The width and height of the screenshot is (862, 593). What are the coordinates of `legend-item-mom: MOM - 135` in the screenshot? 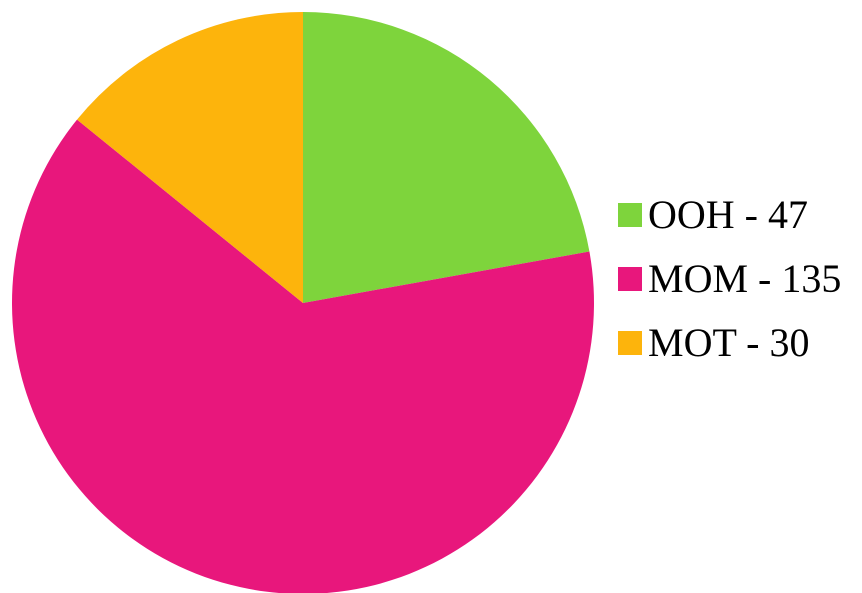 It's located at (729, 278).